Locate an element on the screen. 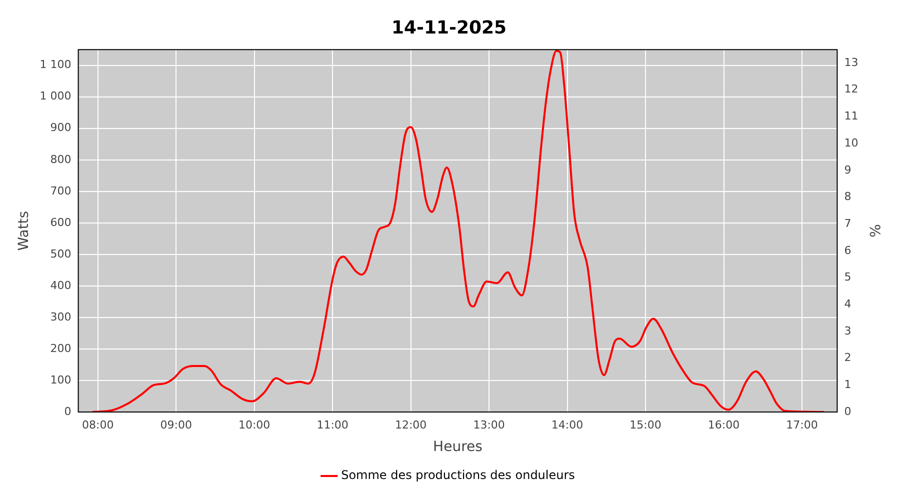 This screenshot has width=900, height=500. y2-tick-label: 1 is located at coordinates (848, 385).